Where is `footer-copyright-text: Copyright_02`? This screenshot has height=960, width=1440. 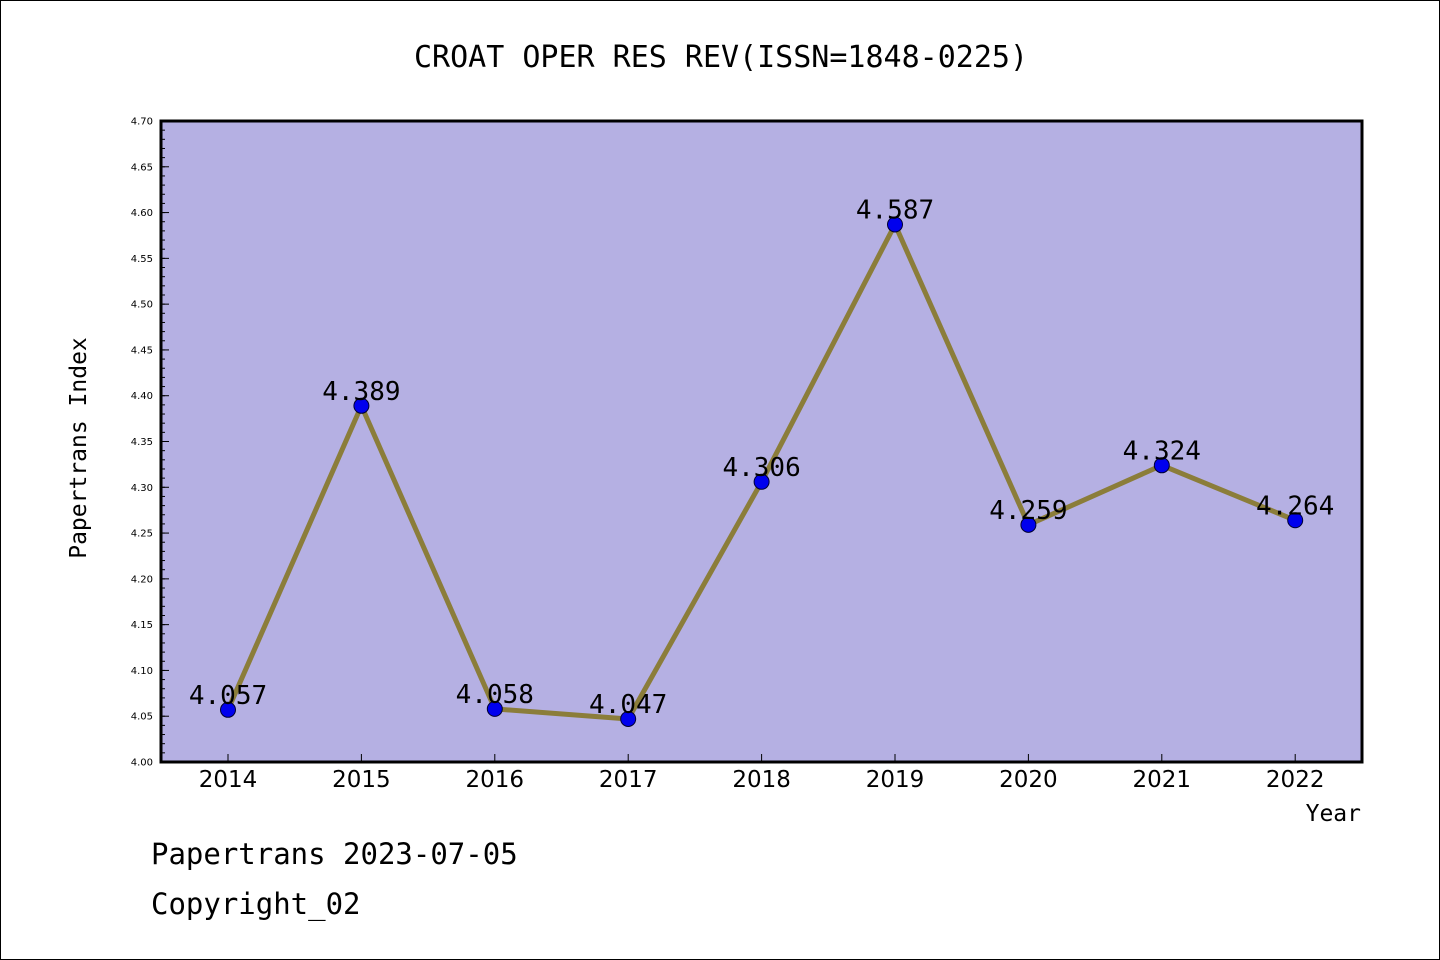
footer-copyright-text: Copyright_02 is located at coordinates (256, 904).